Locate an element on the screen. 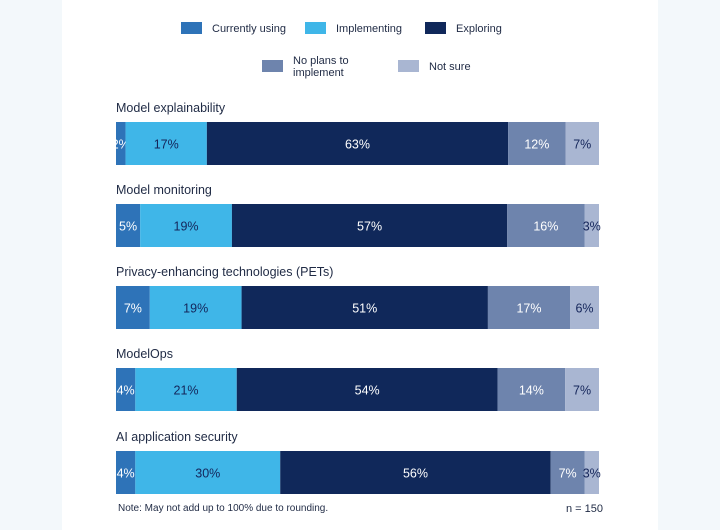 Image resolution: width=720 pixels, height=530 pixels. bar-segment-currently-using-modelops is located at coordinates (126, 389).